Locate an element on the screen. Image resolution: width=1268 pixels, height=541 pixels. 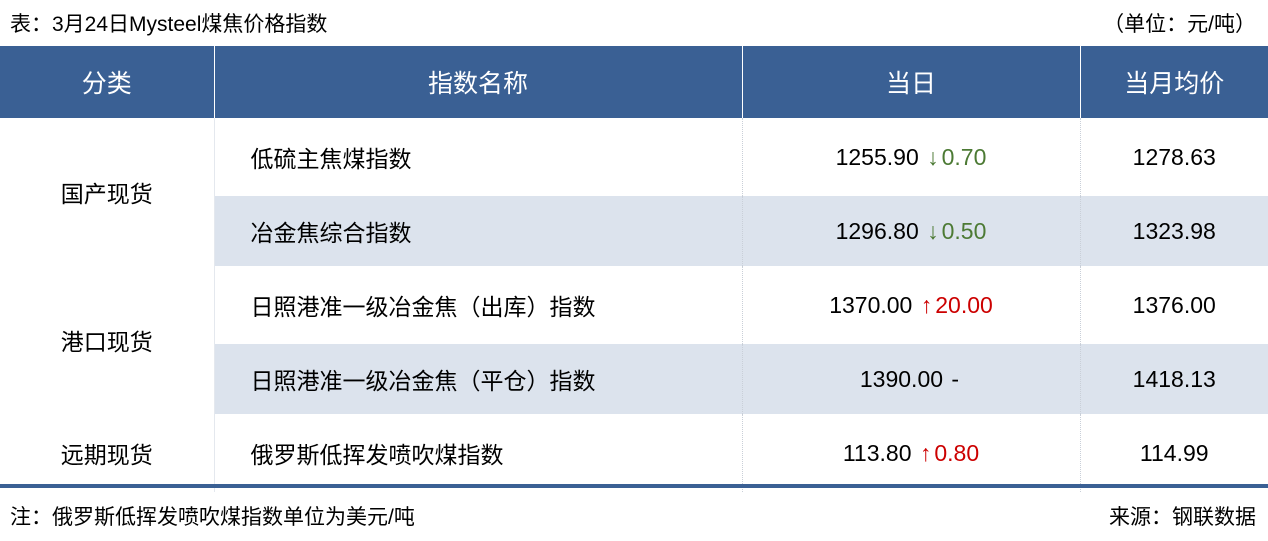
today-value-cell: 1390.00 - is located at coordinates (911, 379).